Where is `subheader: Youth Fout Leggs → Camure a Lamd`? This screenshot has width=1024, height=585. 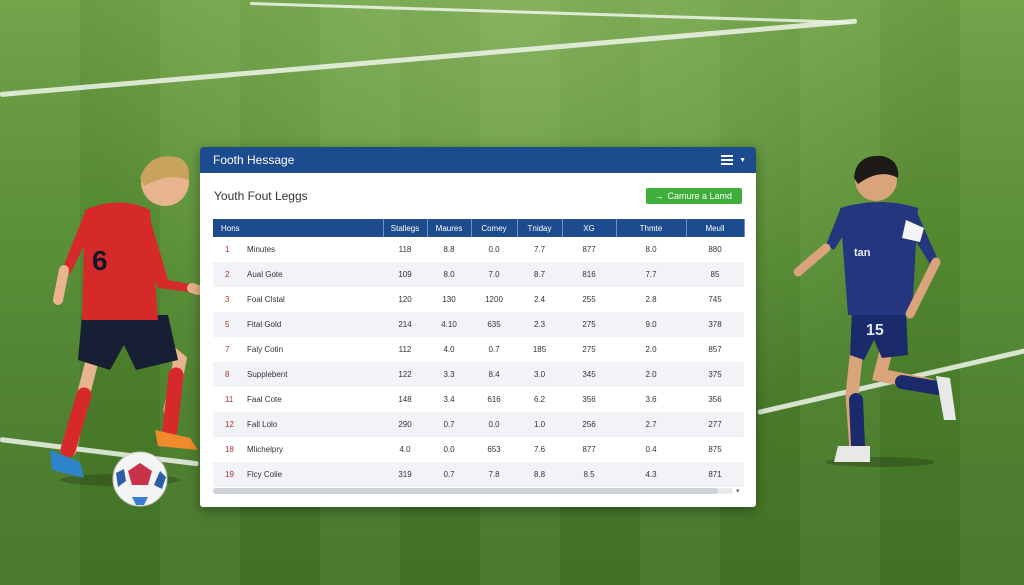 subheader: Youth Fout Leggs → Camure a Lamd is located at coordinates (478, 190).